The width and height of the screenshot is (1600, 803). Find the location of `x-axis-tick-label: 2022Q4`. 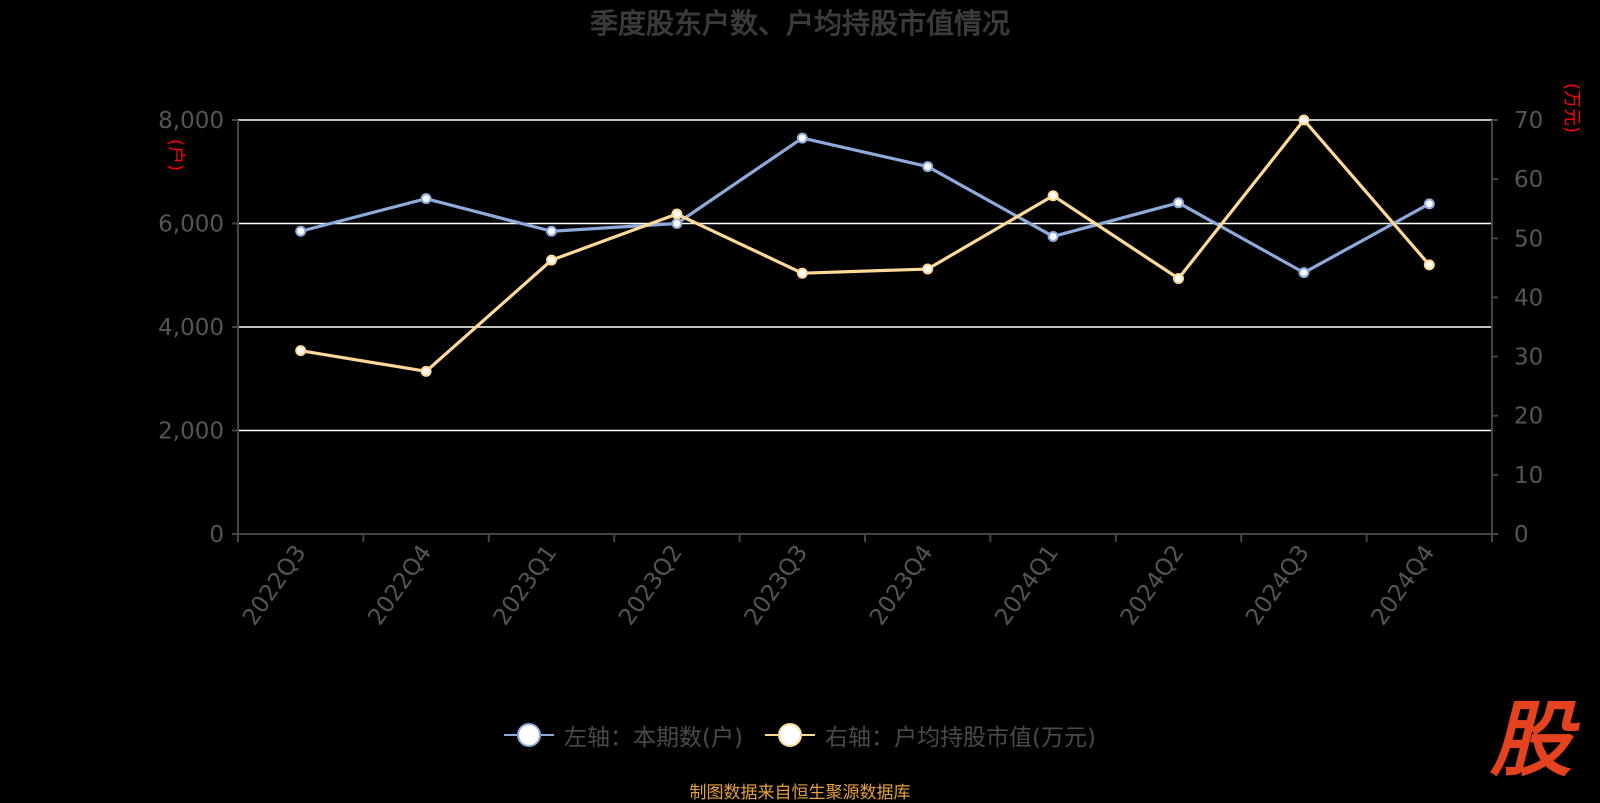

x-axis-tick-label: 2022Q4 is located at coordinates (400, 586).